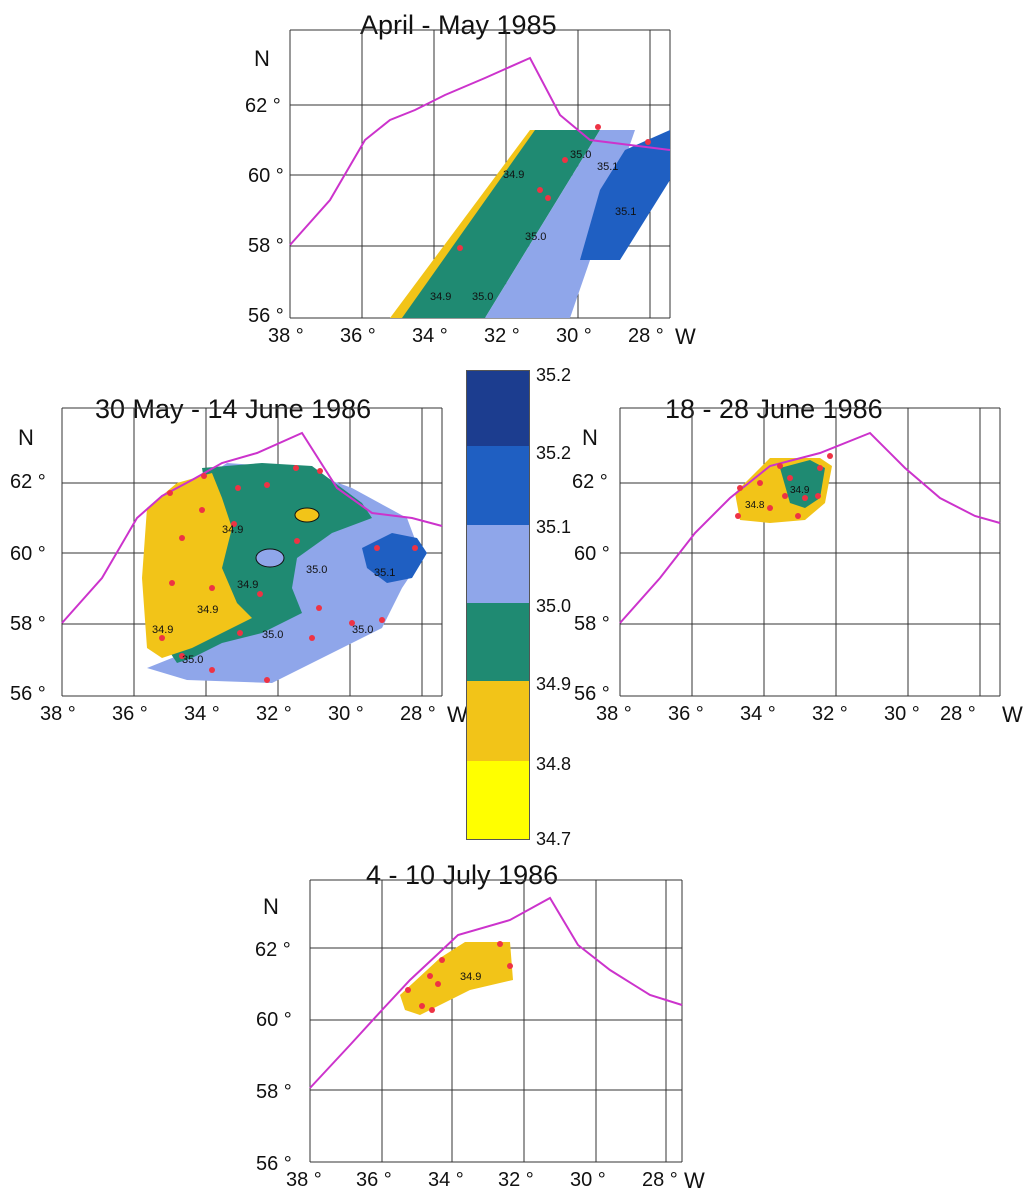 The image size is (1026, 1194). I want to click on salinity-colorbar, so click(498, 605).